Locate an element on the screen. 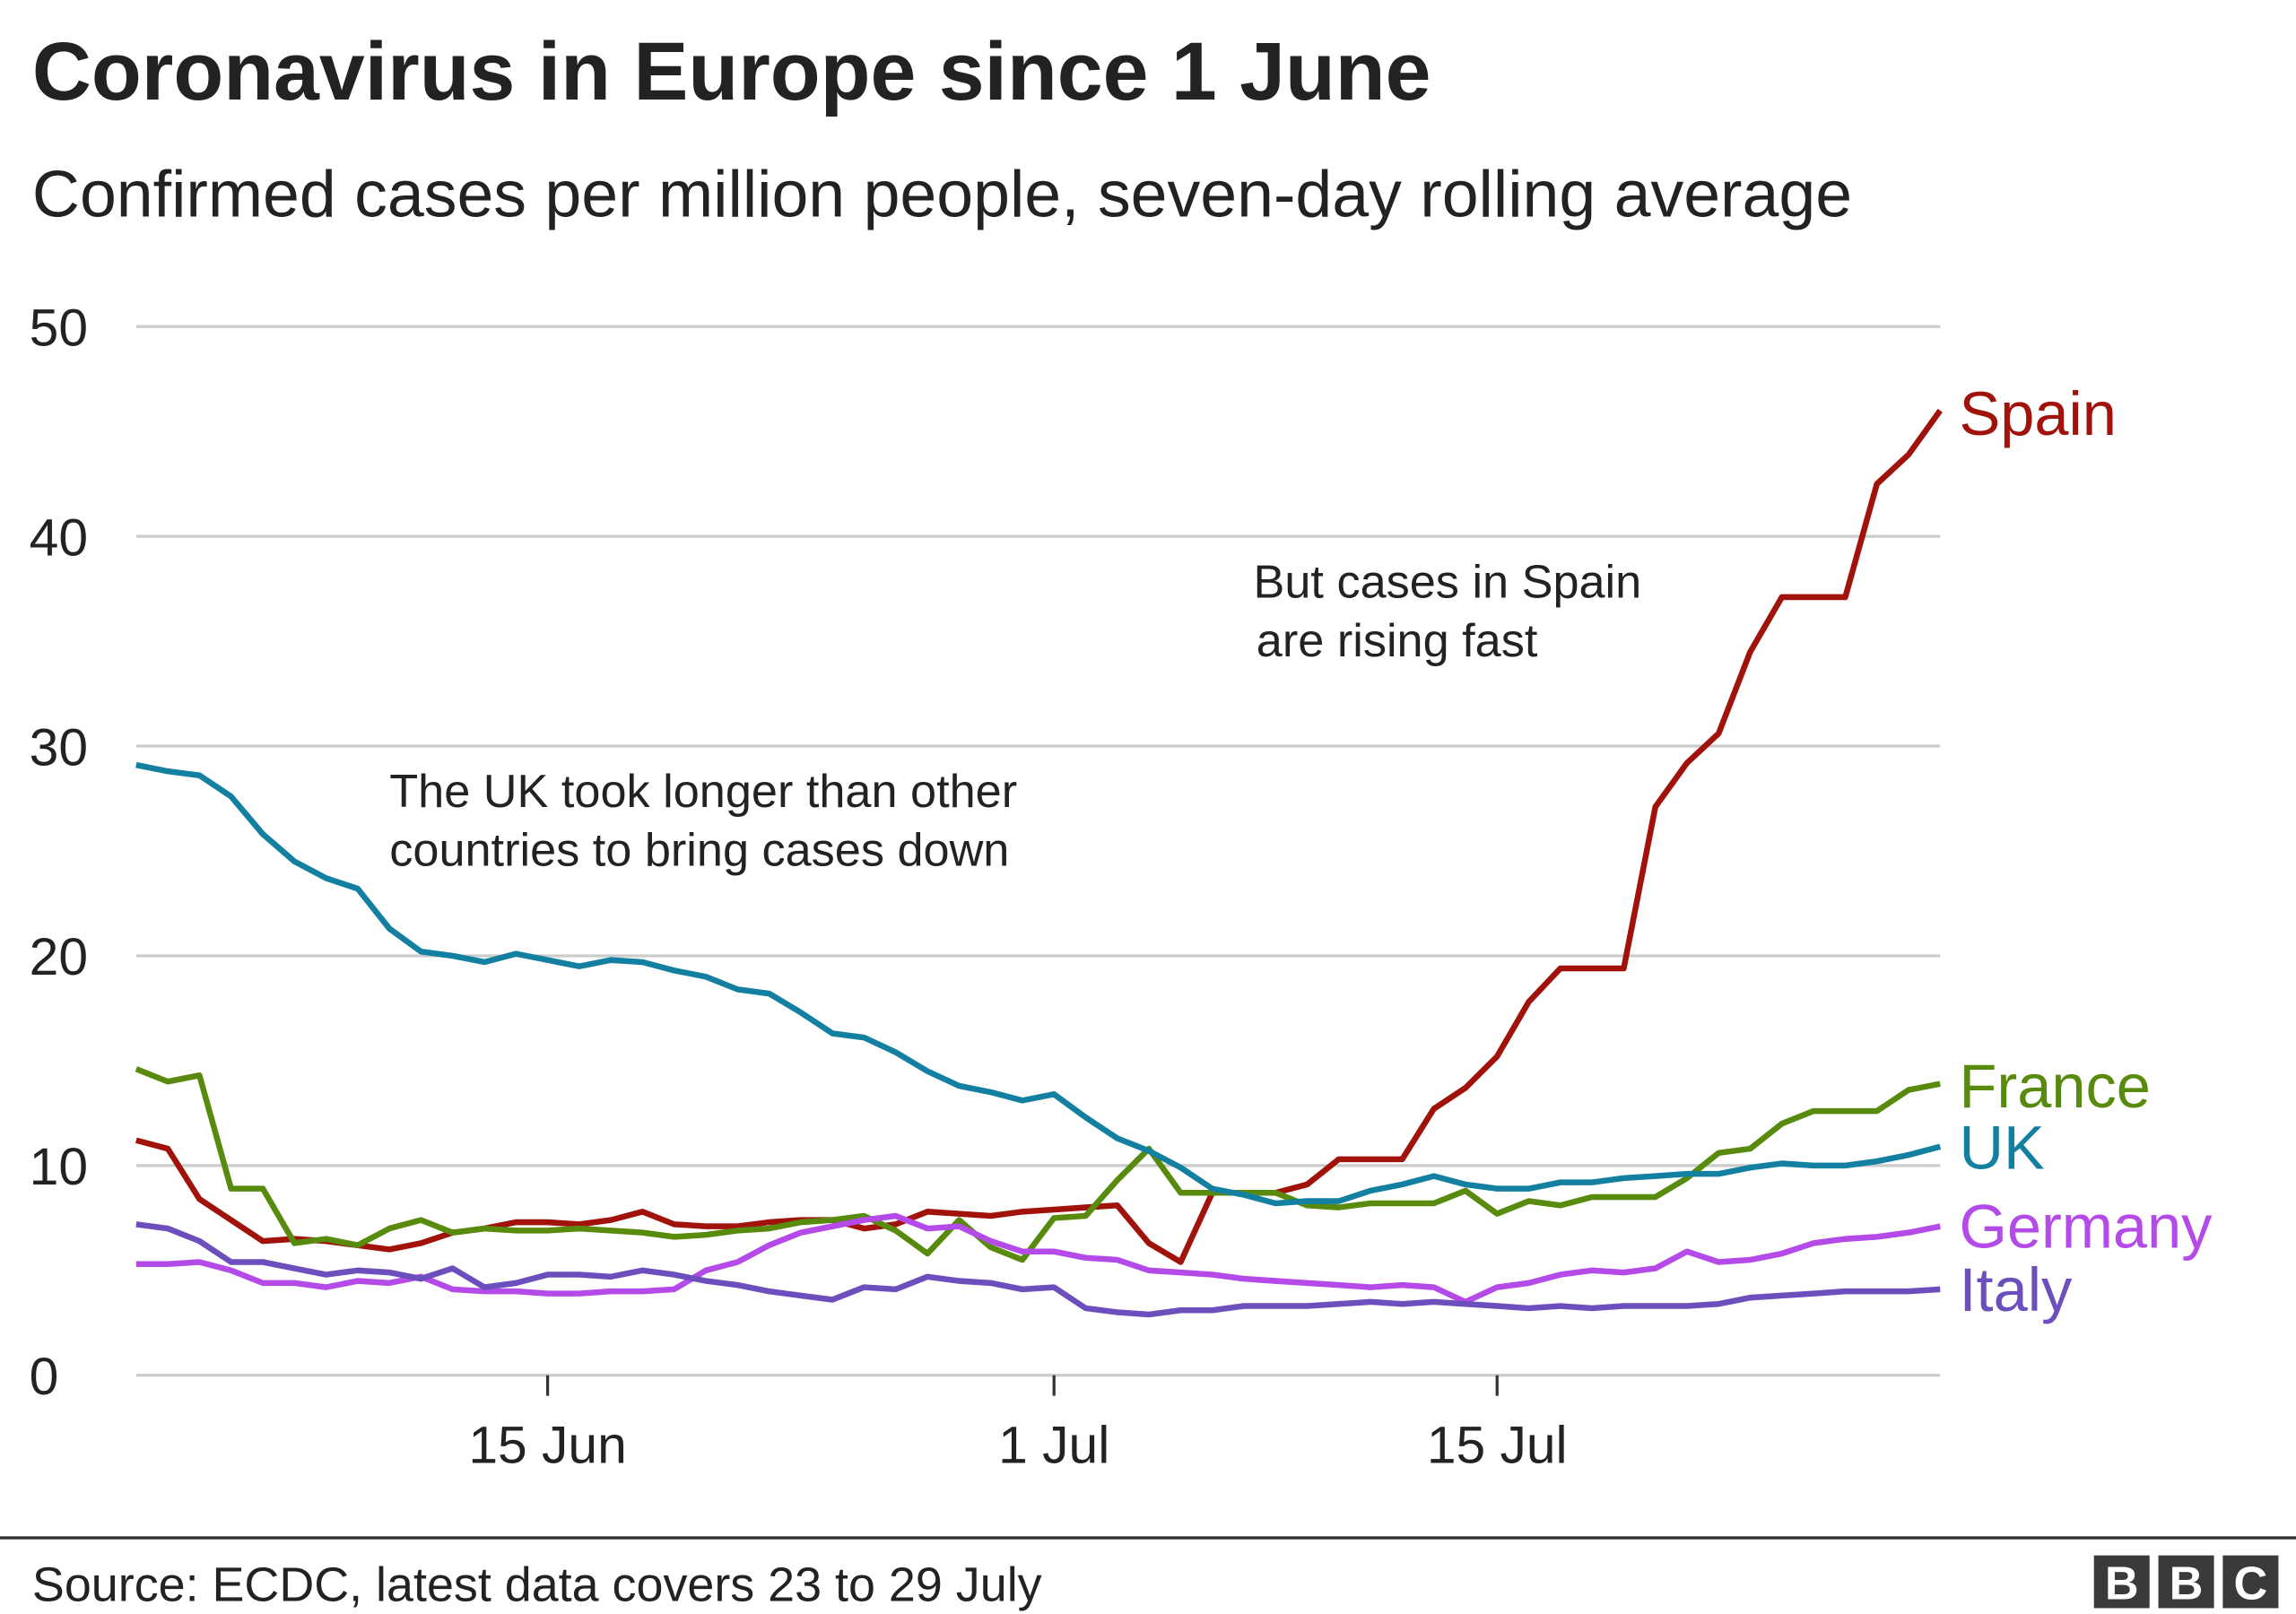 The width and height of the screenshot is (2296, 1614). annotation: countries to bring cases down is located at coordinates (699, 850).